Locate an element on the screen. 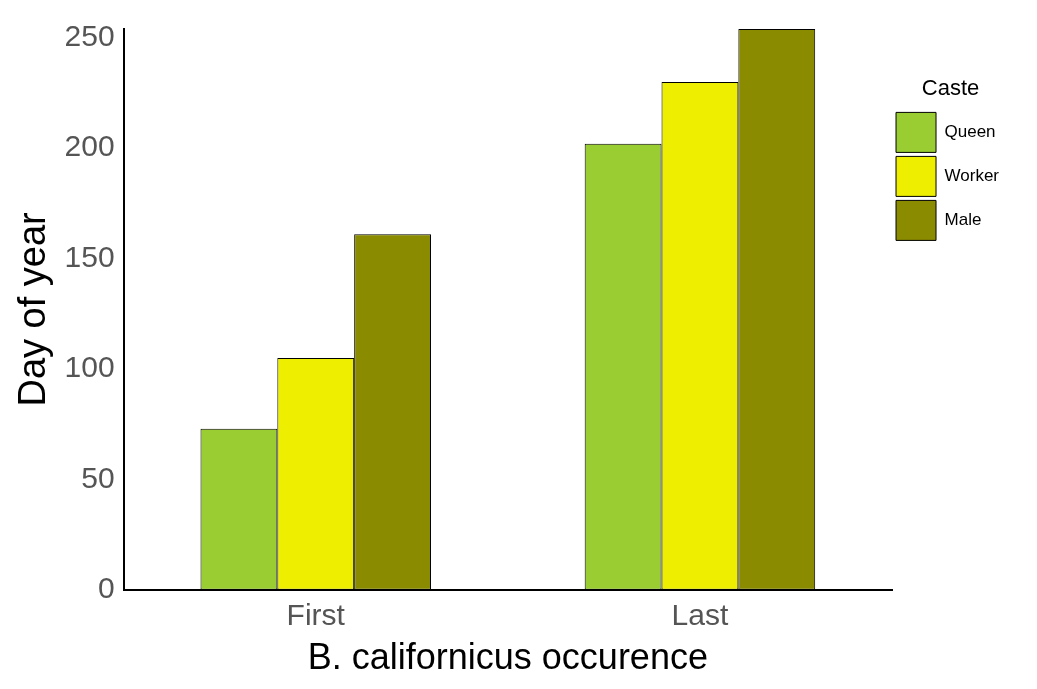  x-tick-label: First is located at coordinates (316, 615).